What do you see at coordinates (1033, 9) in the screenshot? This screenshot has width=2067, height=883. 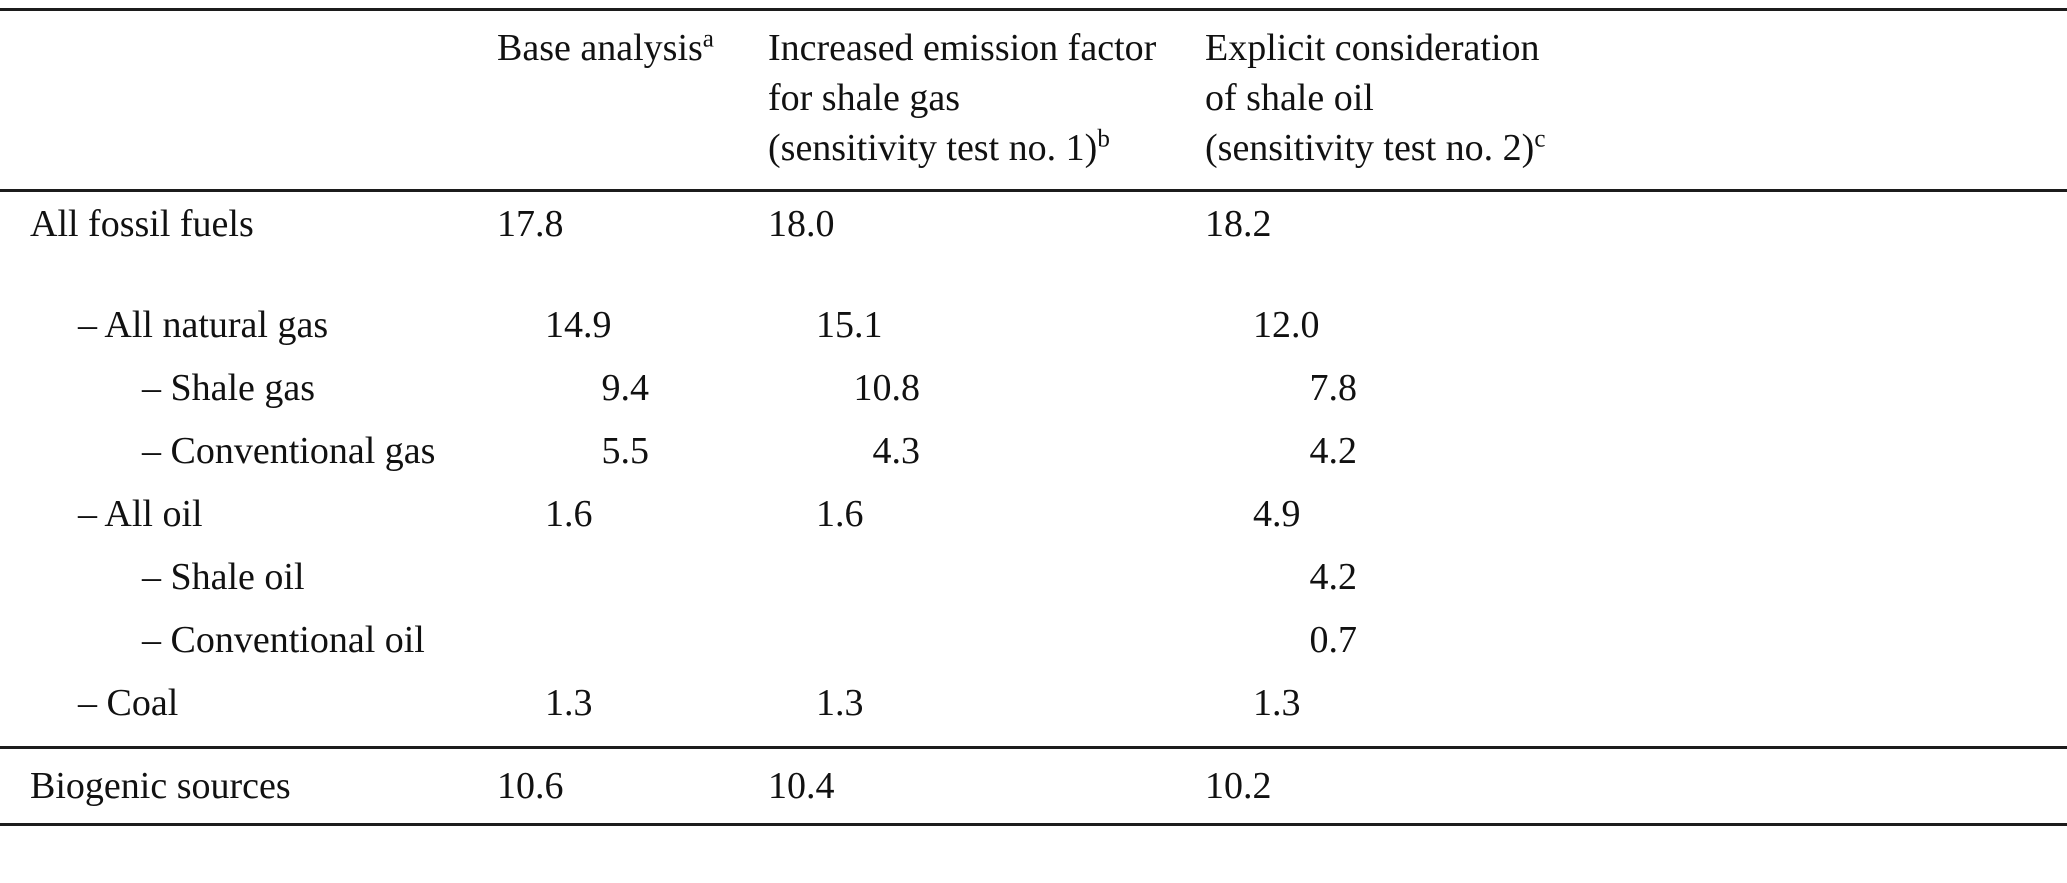 I see `top-rule` at bounding box center [1033, 9].